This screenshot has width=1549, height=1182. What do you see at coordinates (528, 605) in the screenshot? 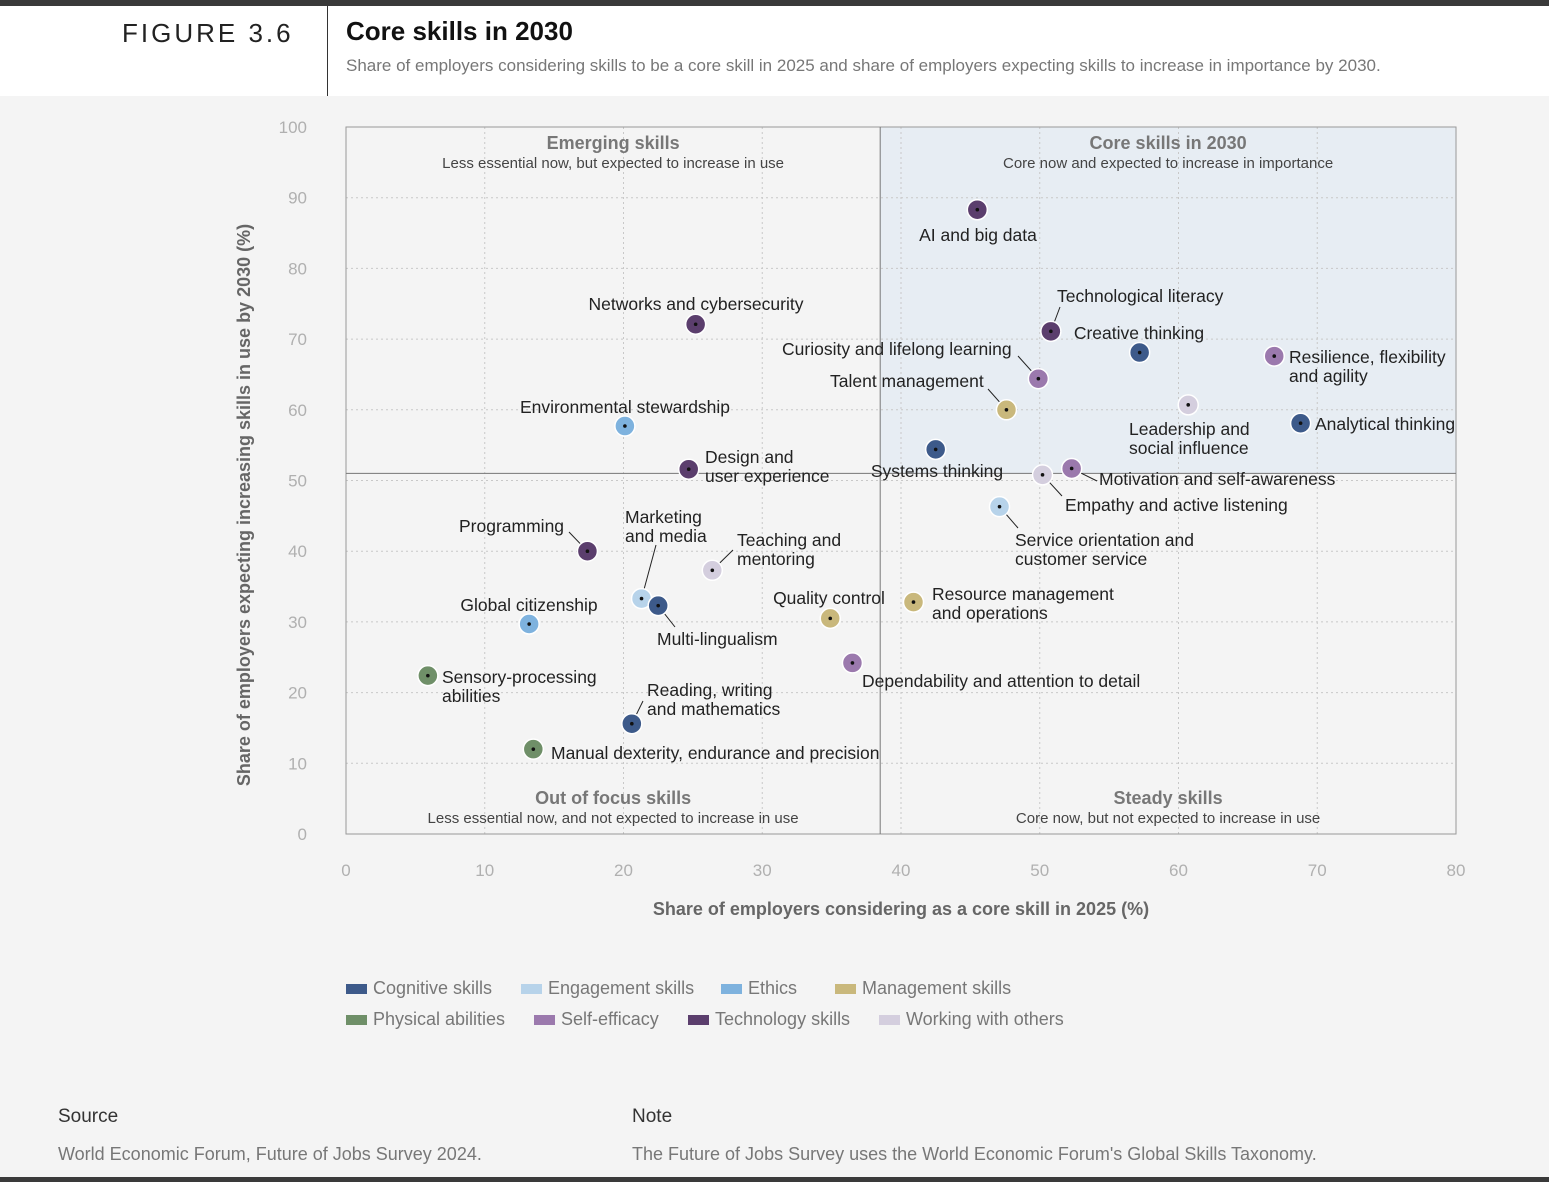
I see `point-label: Global citizenship` at bounding box center [528, 605].